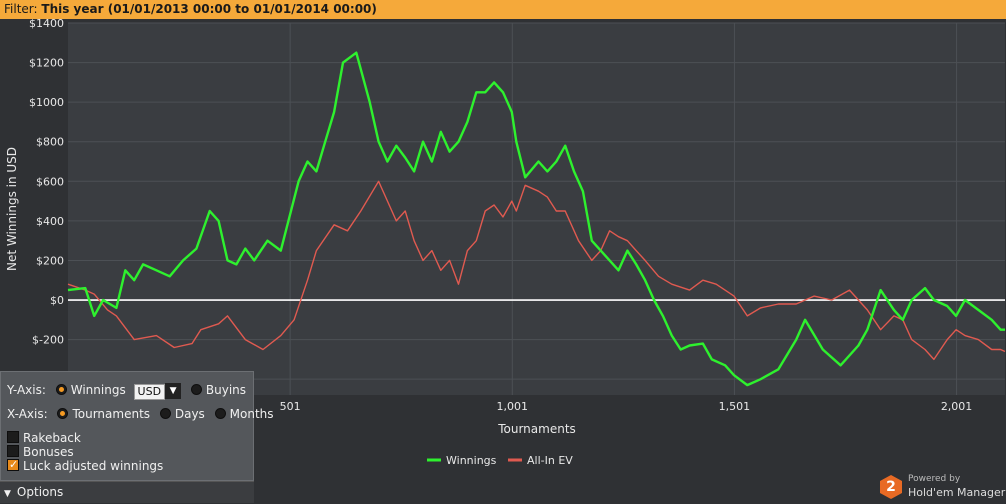 The height and width of the screenshot is (504, 1006). Describe the element at coordinates (290, 406) in the screenshot. I see `x-tick-label: 501` at that location.